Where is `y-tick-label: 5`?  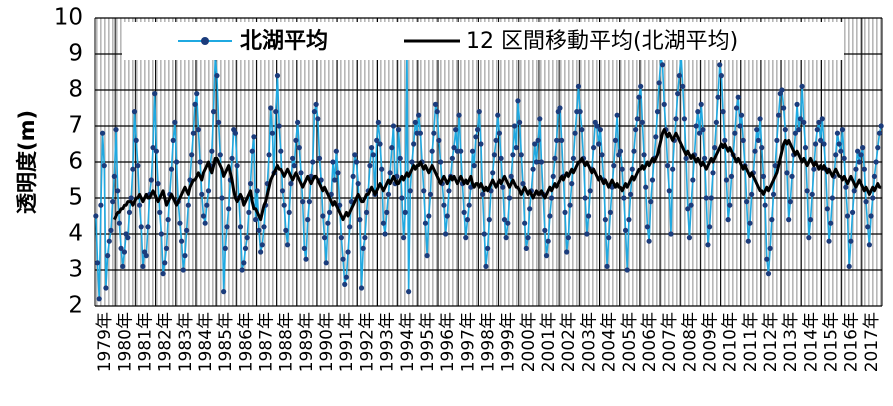 y-tick-label: 5 is located at coordinates (75, 198).